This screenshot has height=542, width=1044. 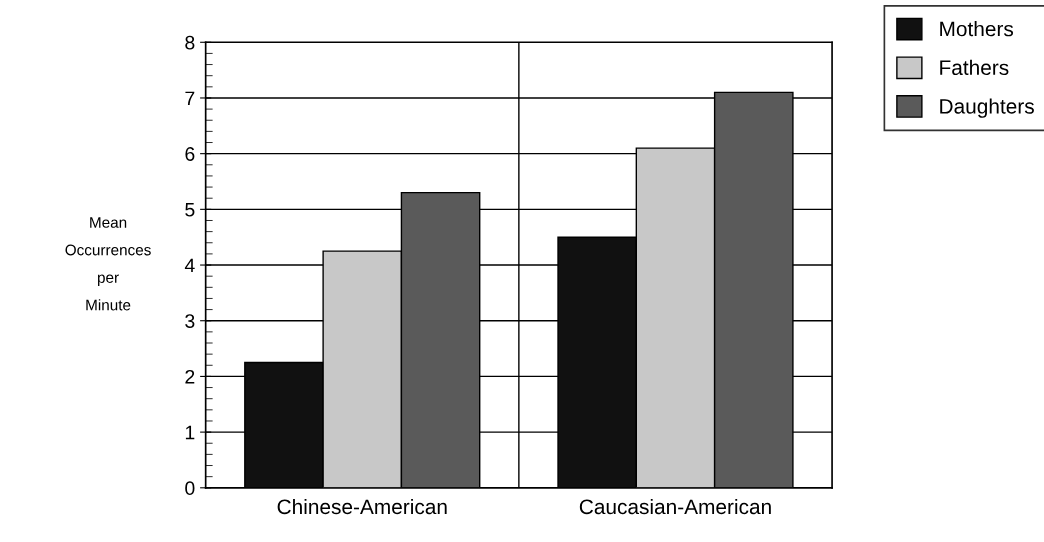 I want to click on x-tick-label: Caucasian-American, so click(x=675, y=506).